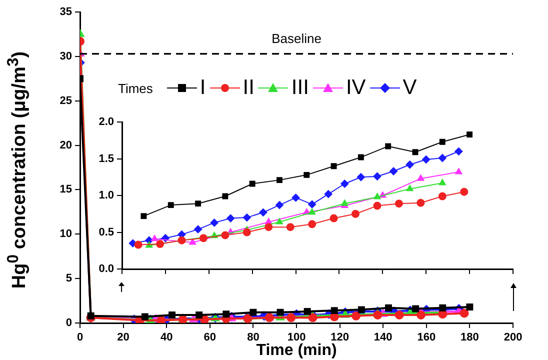  Describe the element at coordinates (80, 338) in the screenshot. I see `x-tick-label: 0` at that location.